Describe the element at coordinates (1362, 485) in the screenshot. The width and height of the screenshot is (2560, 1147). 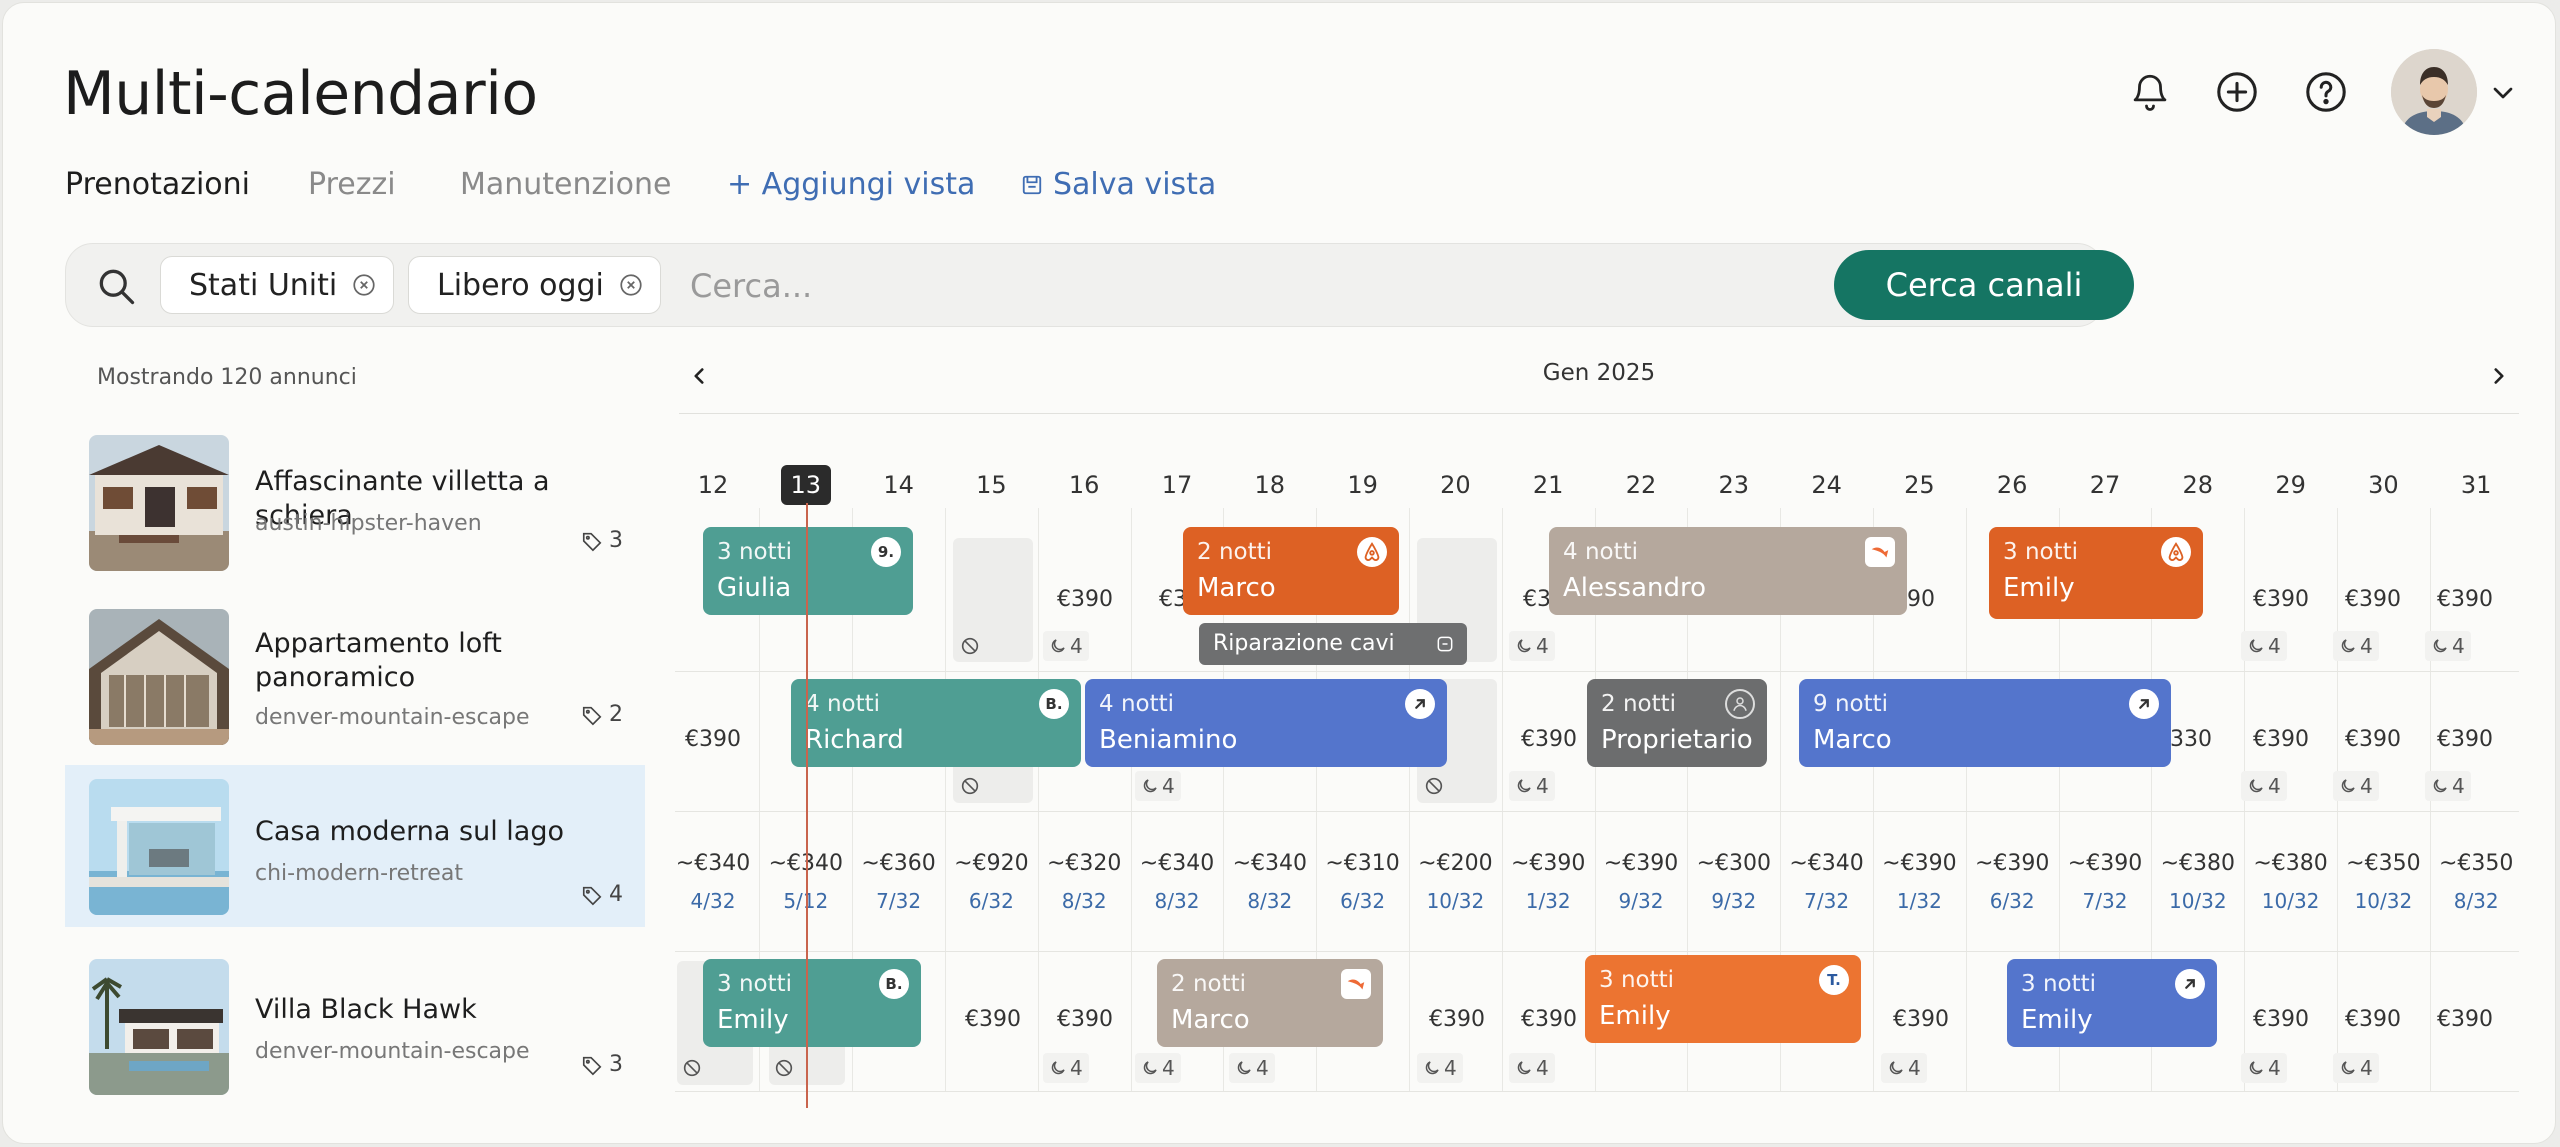
I see `day-header: 19` at that location.